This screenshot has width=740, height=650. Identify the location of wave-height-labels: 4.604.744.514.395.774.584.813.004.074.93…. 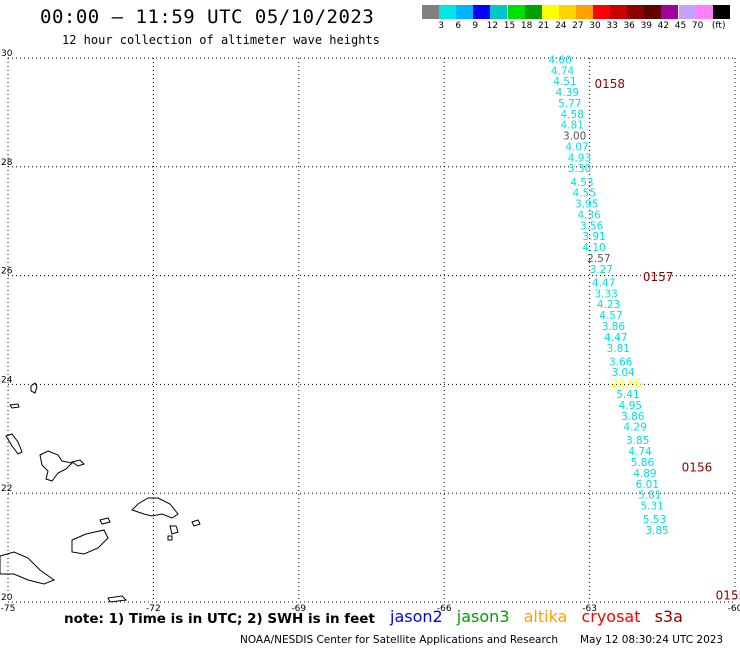
(608, 295).